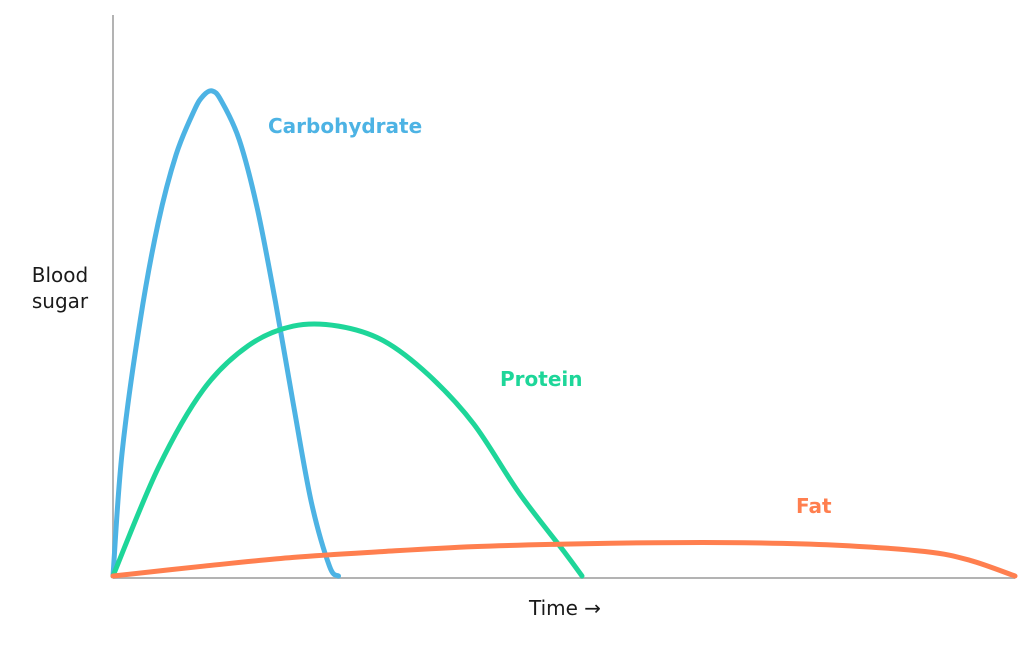  Describe the element at coordinates (60, 275) in the screenshot. I see `y-axis-label-line-1: Blood` at that location.